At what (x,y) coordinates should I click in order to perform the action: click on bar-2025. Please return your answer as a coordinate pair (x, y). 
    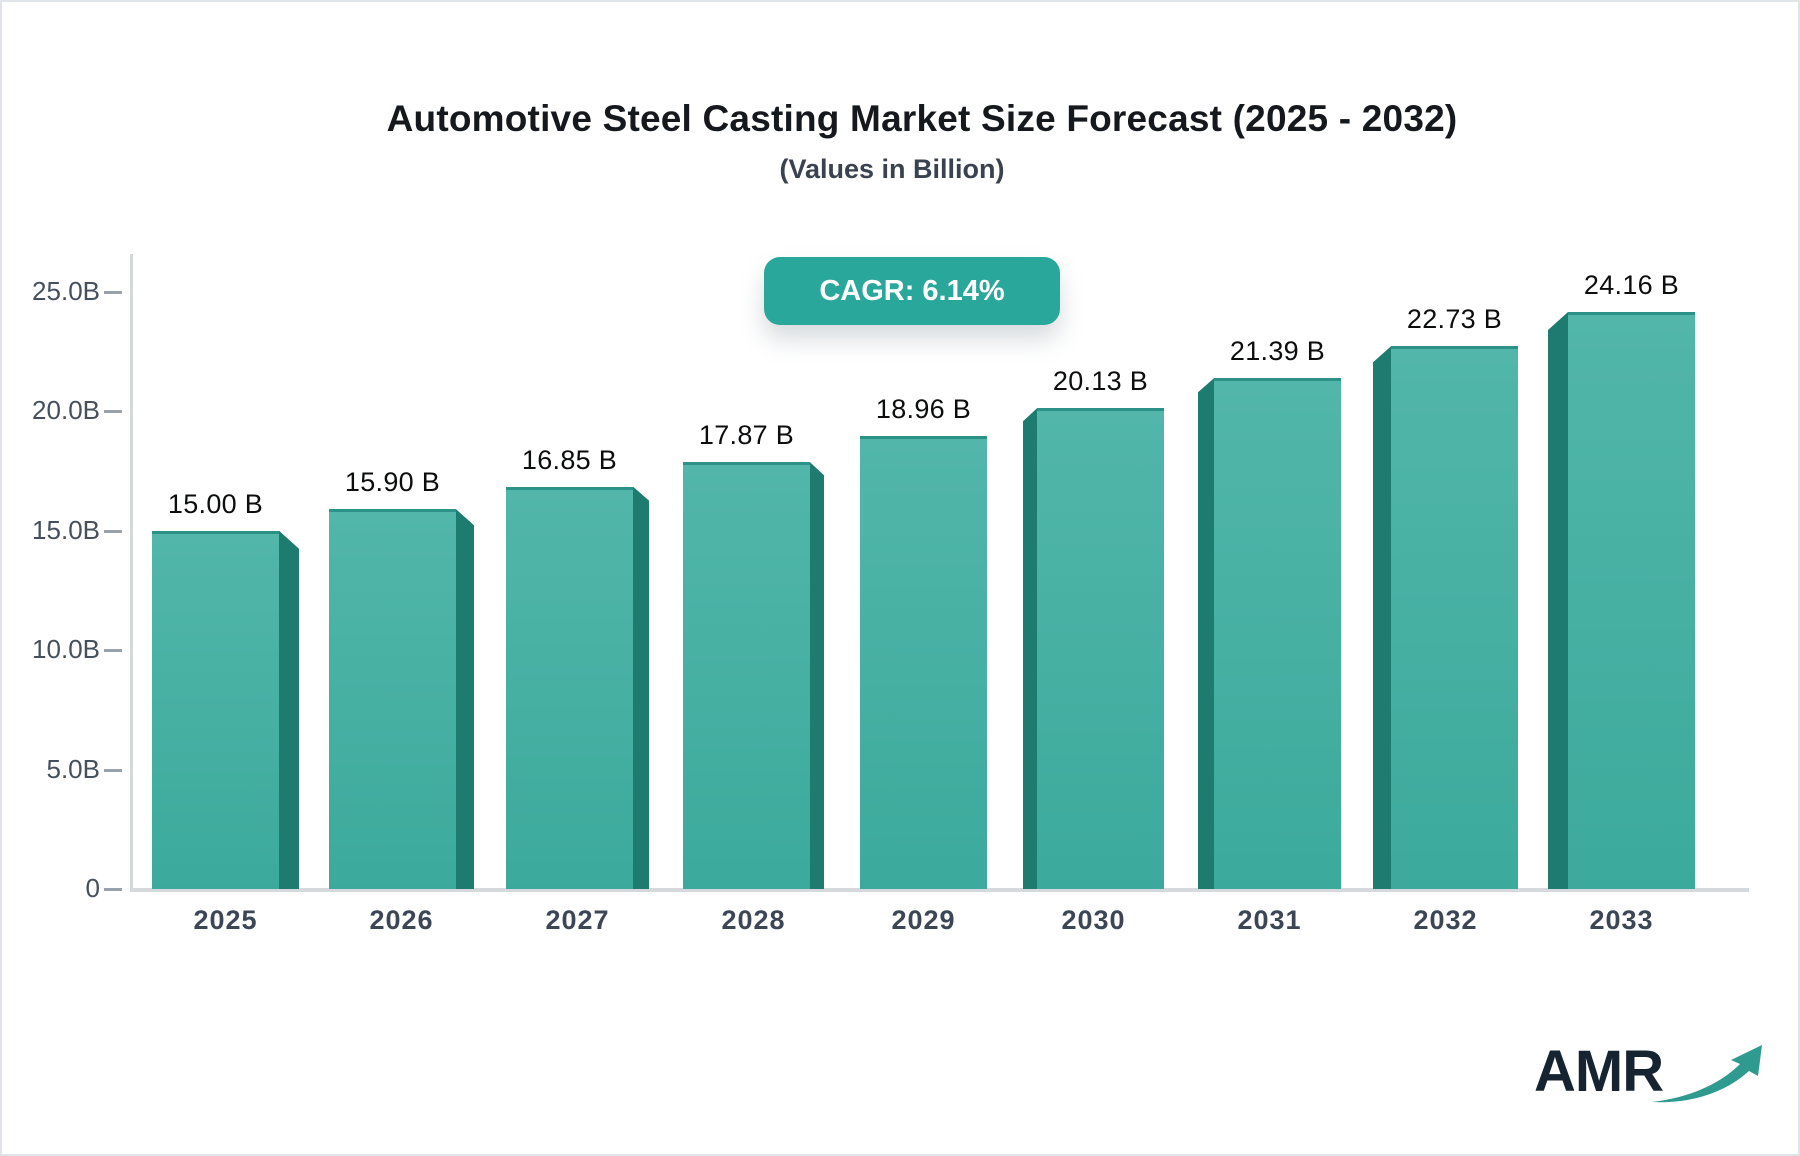
    Looking at the image, I should click on (215, 709).